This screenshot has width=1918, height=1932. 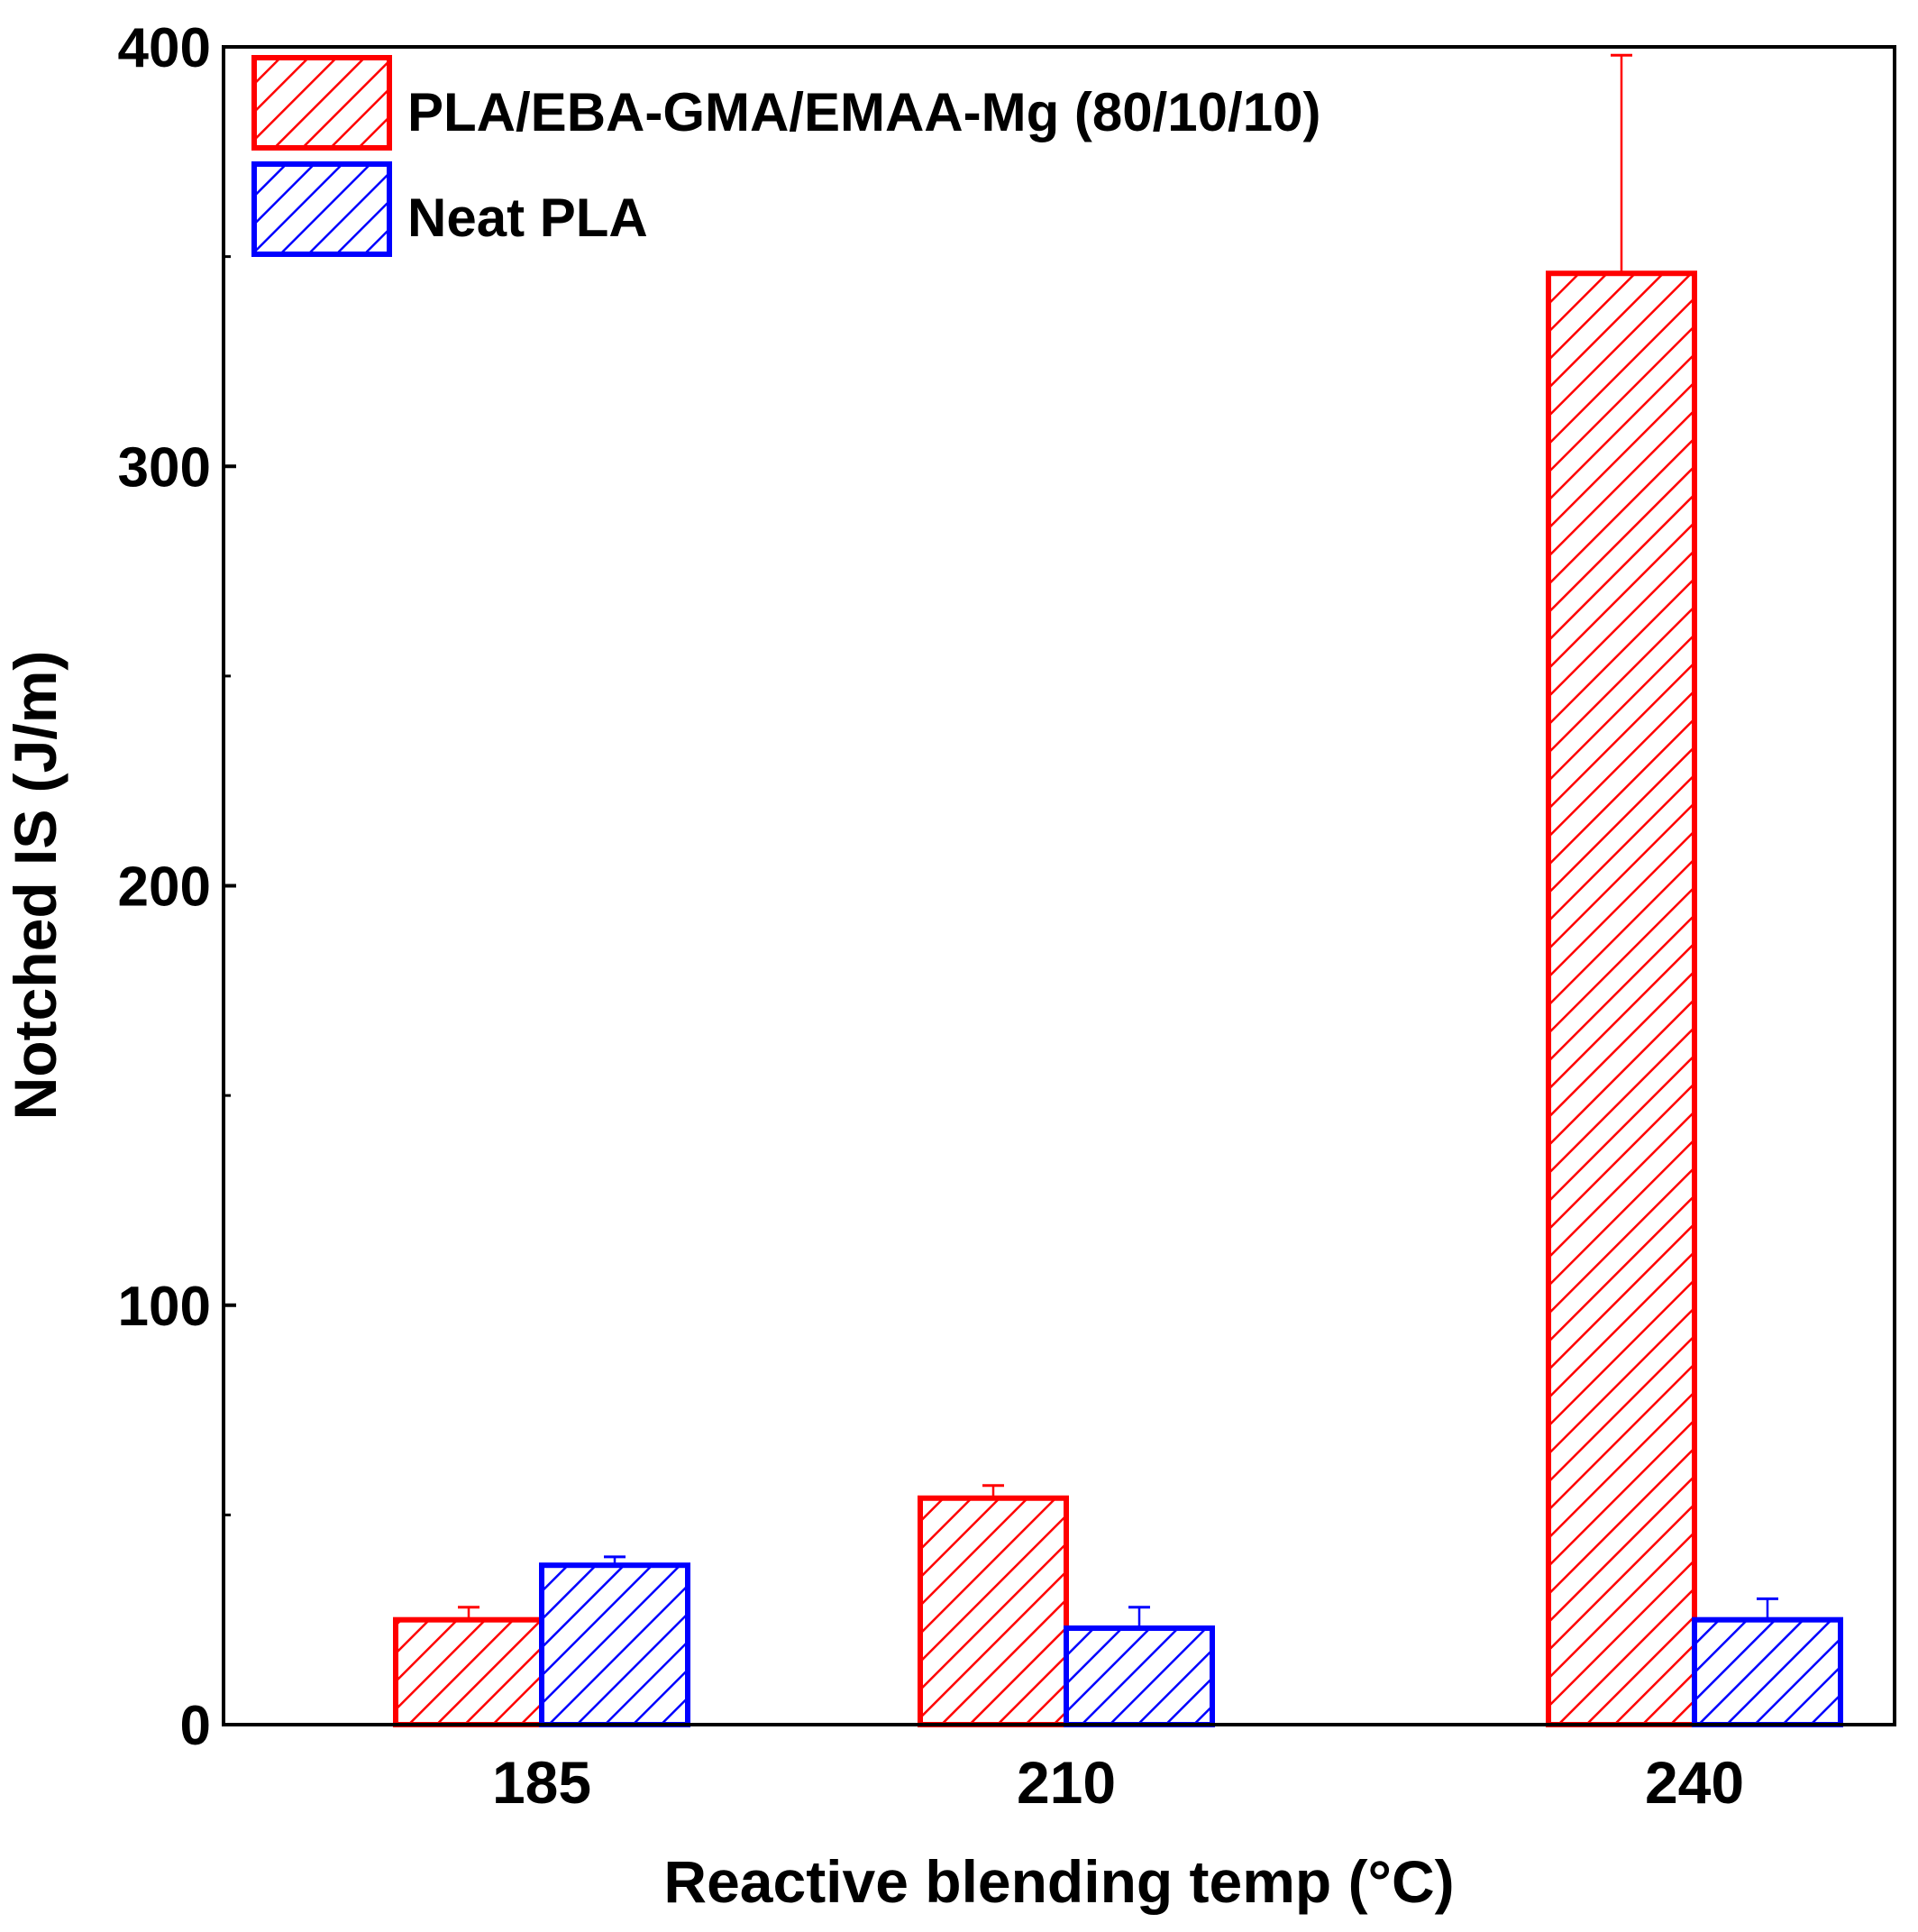 I want to click on y-tick-label: 100, so click(x=164, y=1307).